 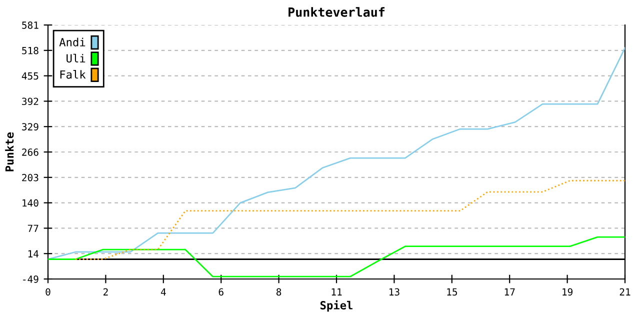 I want to click on x-tick-label: 19, so click(x=567, y=292).